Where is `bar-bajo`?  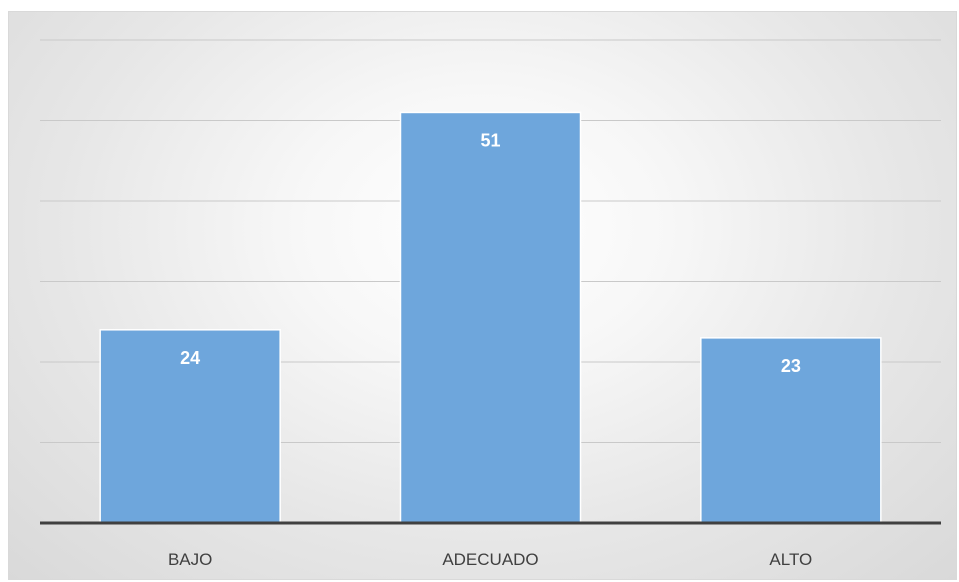
bar-bajo is located at coordinates (190, 426).